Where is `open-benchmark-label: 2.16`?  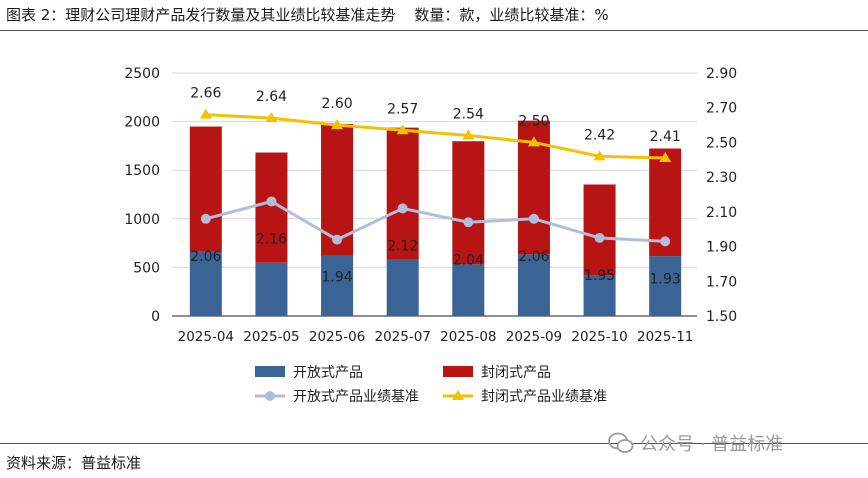
open-benchmark-label: 2.16 is located at coordinates (271, 239).